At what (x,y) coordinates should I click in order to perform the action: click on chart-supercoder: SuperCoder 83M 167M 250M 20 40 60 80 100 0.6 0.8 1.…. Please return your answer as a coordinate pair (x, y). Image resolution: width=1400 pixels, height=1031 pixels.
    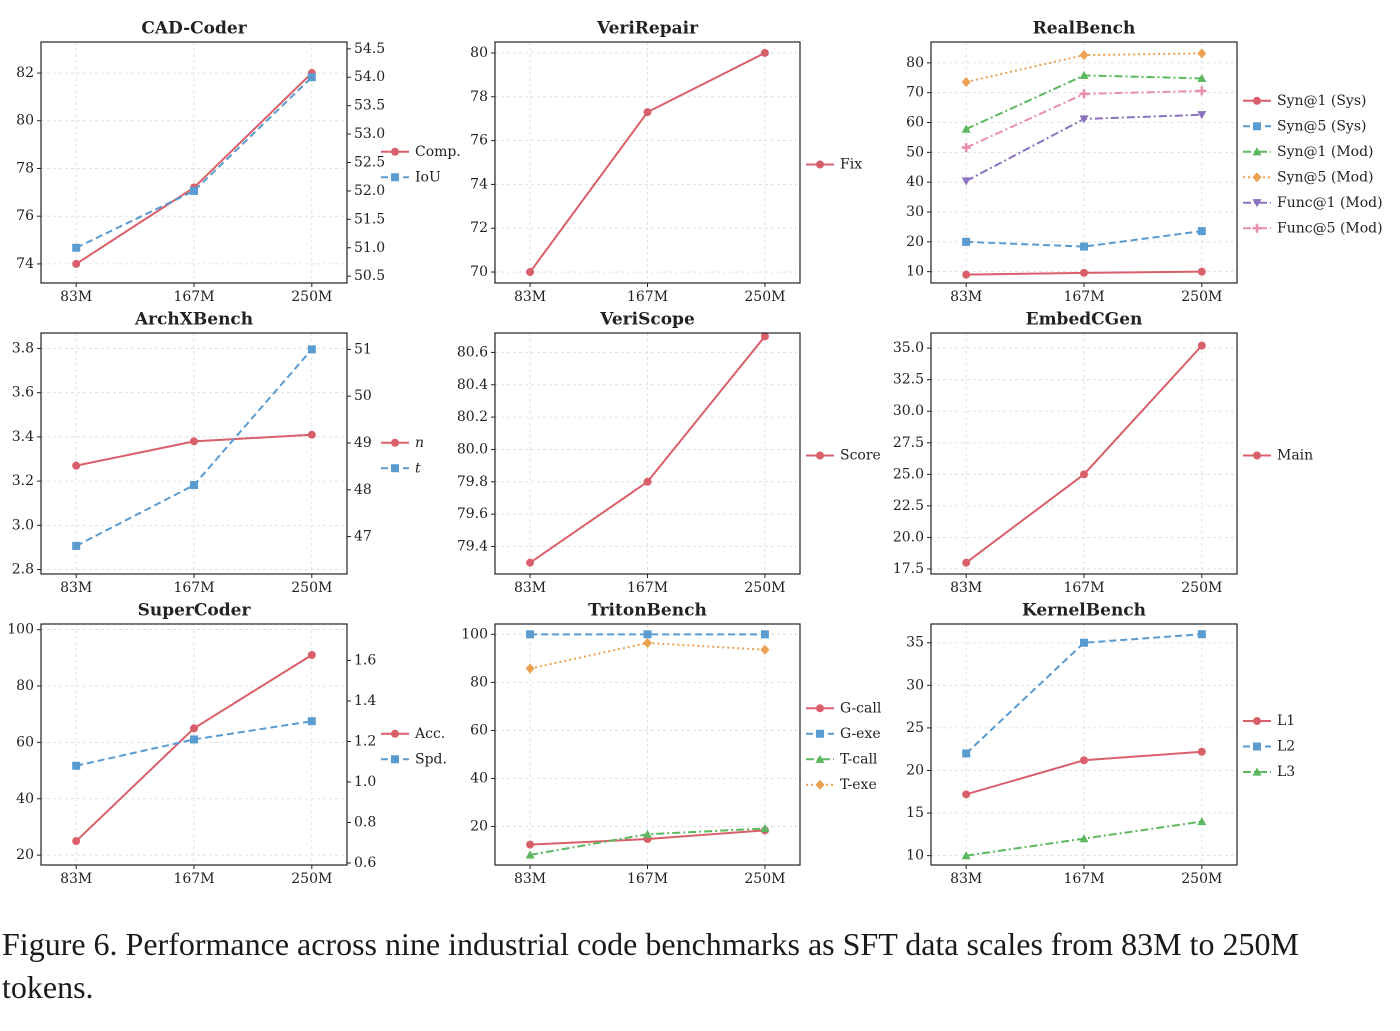
    Looking at the image, I should click on (227, 744).